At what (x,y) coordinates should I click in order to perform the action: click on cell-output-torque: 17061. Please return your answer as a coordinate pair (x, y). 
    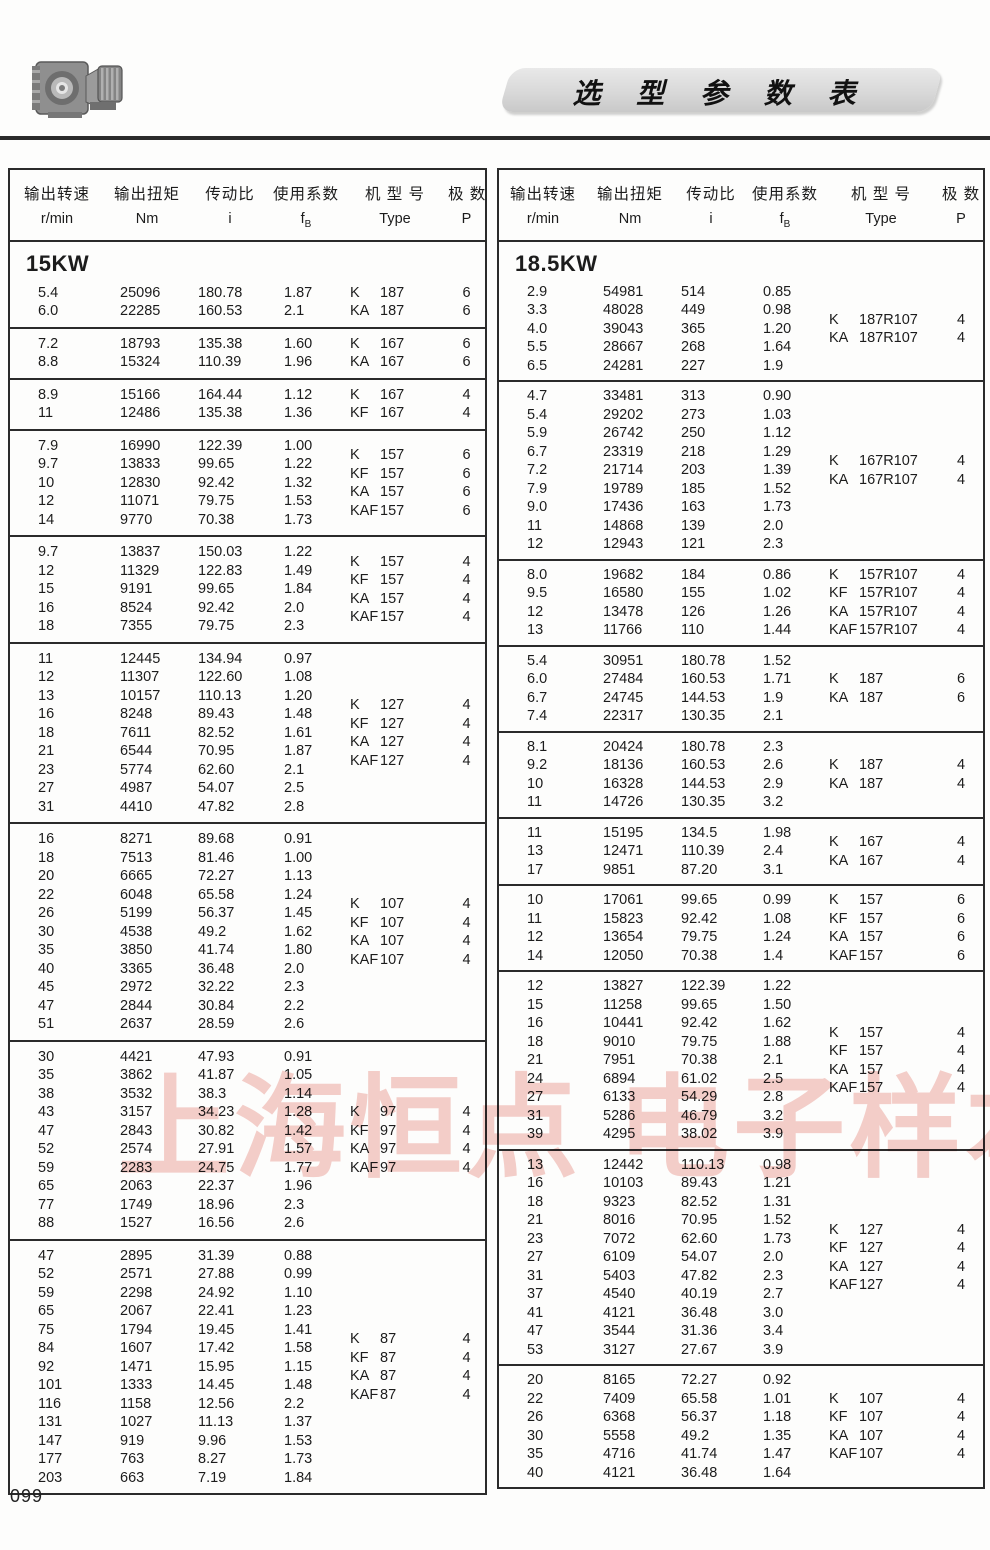
    Looking at the image, I should click on (623, 900).